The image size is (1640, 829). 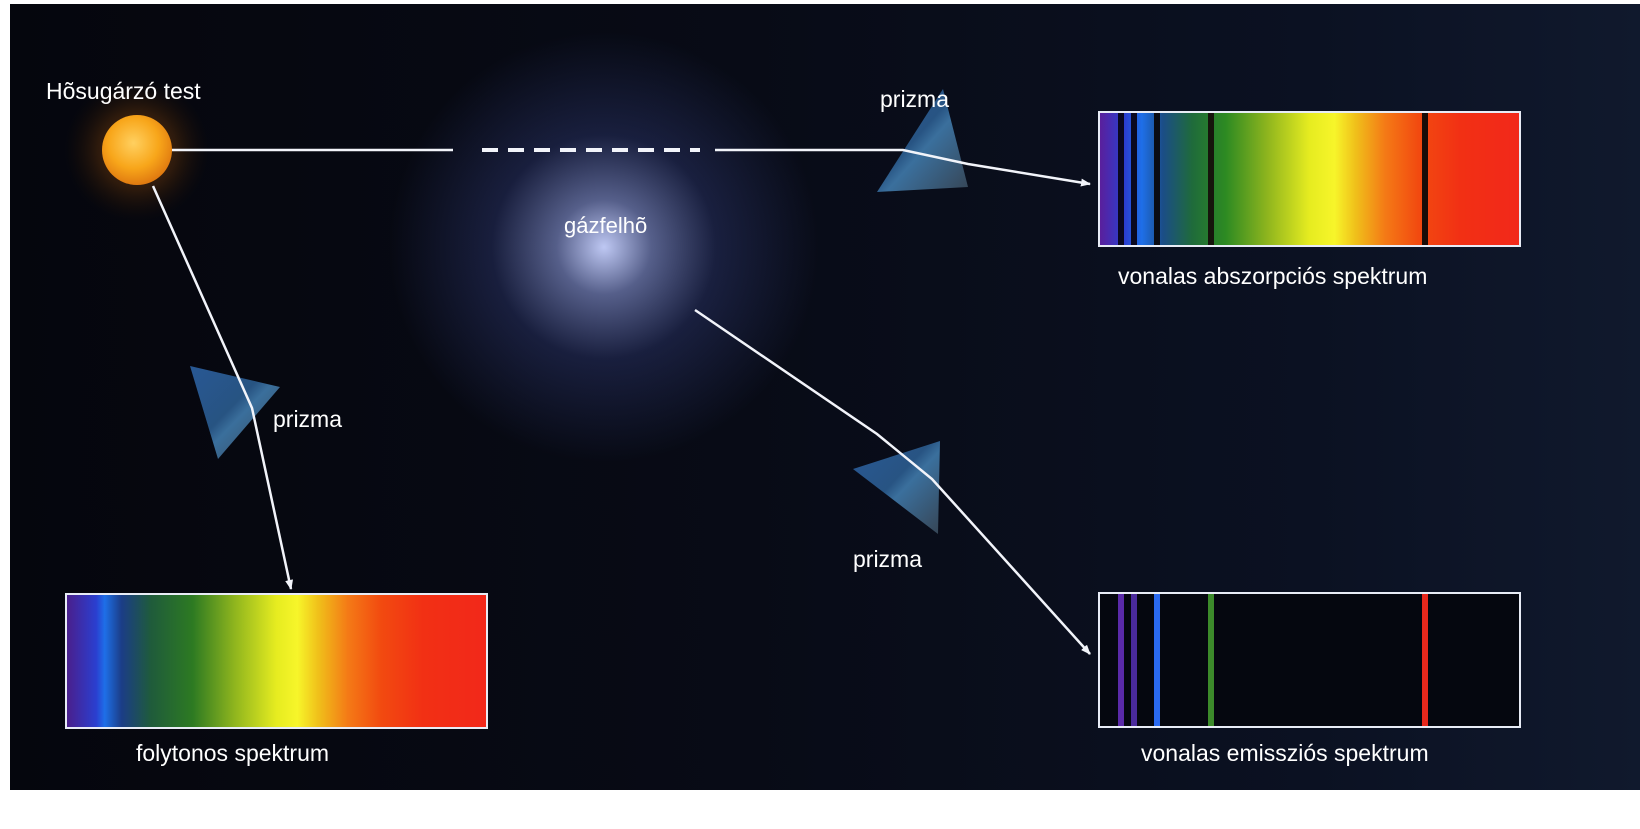 What do you see at coordinates (232, 753) in the screenshot?
I see `continuous-spectrum-label: folytonos spektrum` at bounding box center [232, 753].